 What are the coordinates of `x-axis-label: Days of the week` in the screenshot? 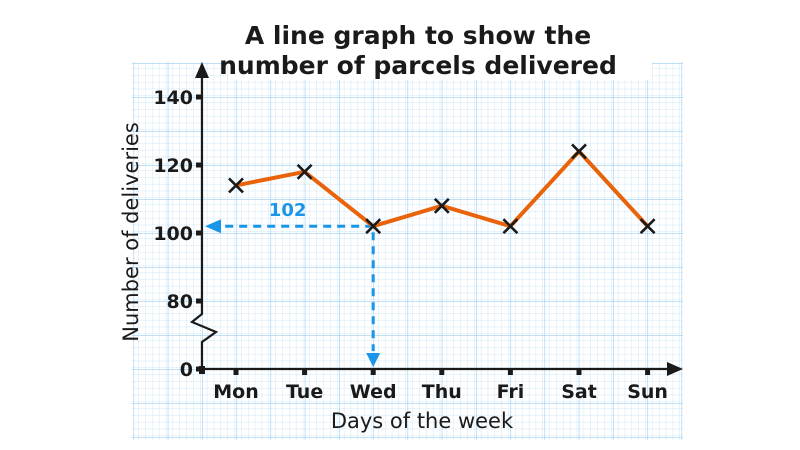 It's located at (422, 421).